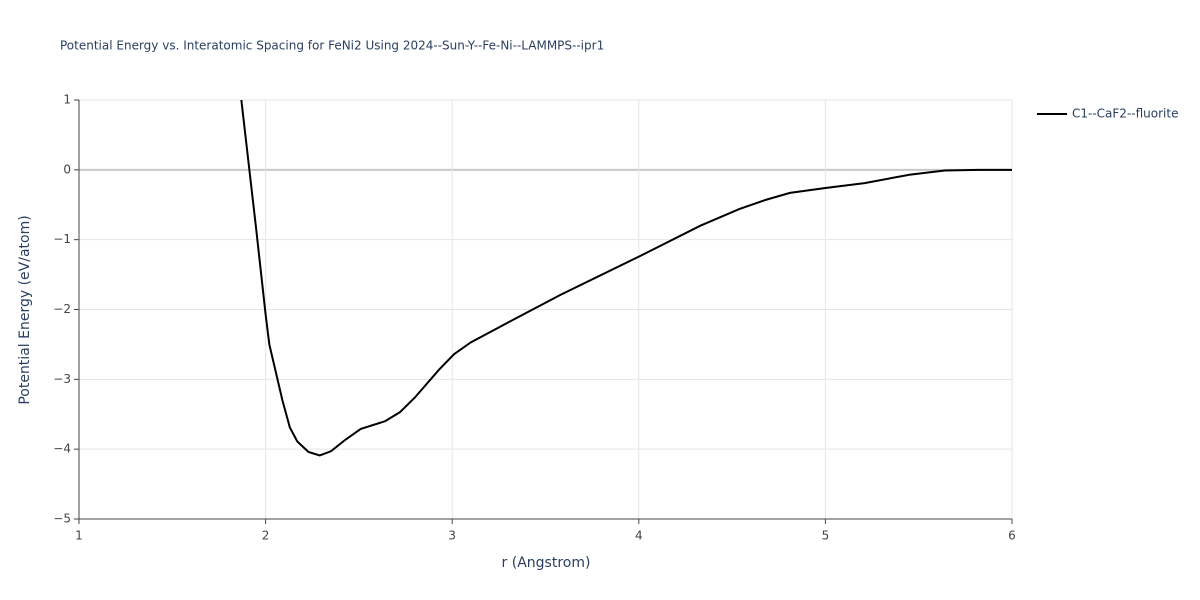 The height and width of the screenshot is (600, 1200). What do you see at coordinates (1012, 536) in the screenshot?
I see `x-tick-label: 6` at bounding box center [1012, 536].